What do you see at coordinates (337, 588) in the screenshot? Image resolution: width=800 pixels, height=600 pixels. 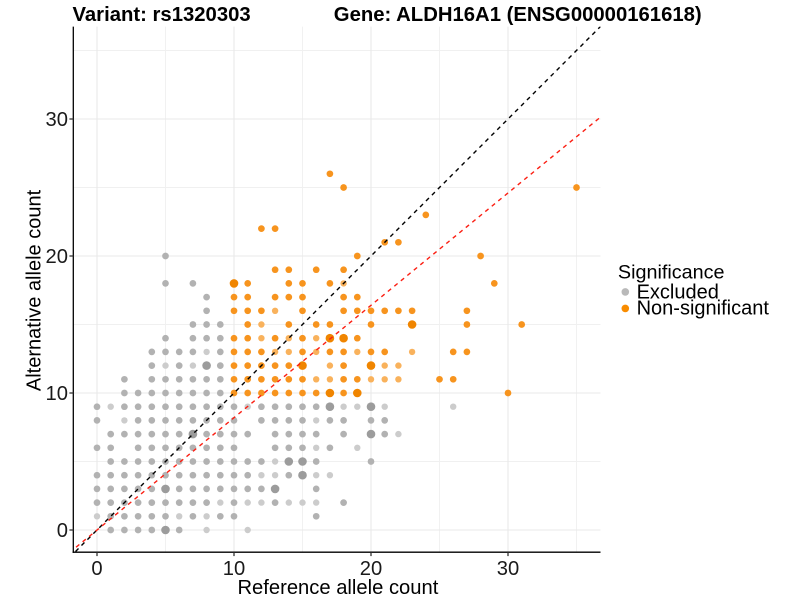 I see `svg-text: Reference allele count` at bounding box center [337, 588].